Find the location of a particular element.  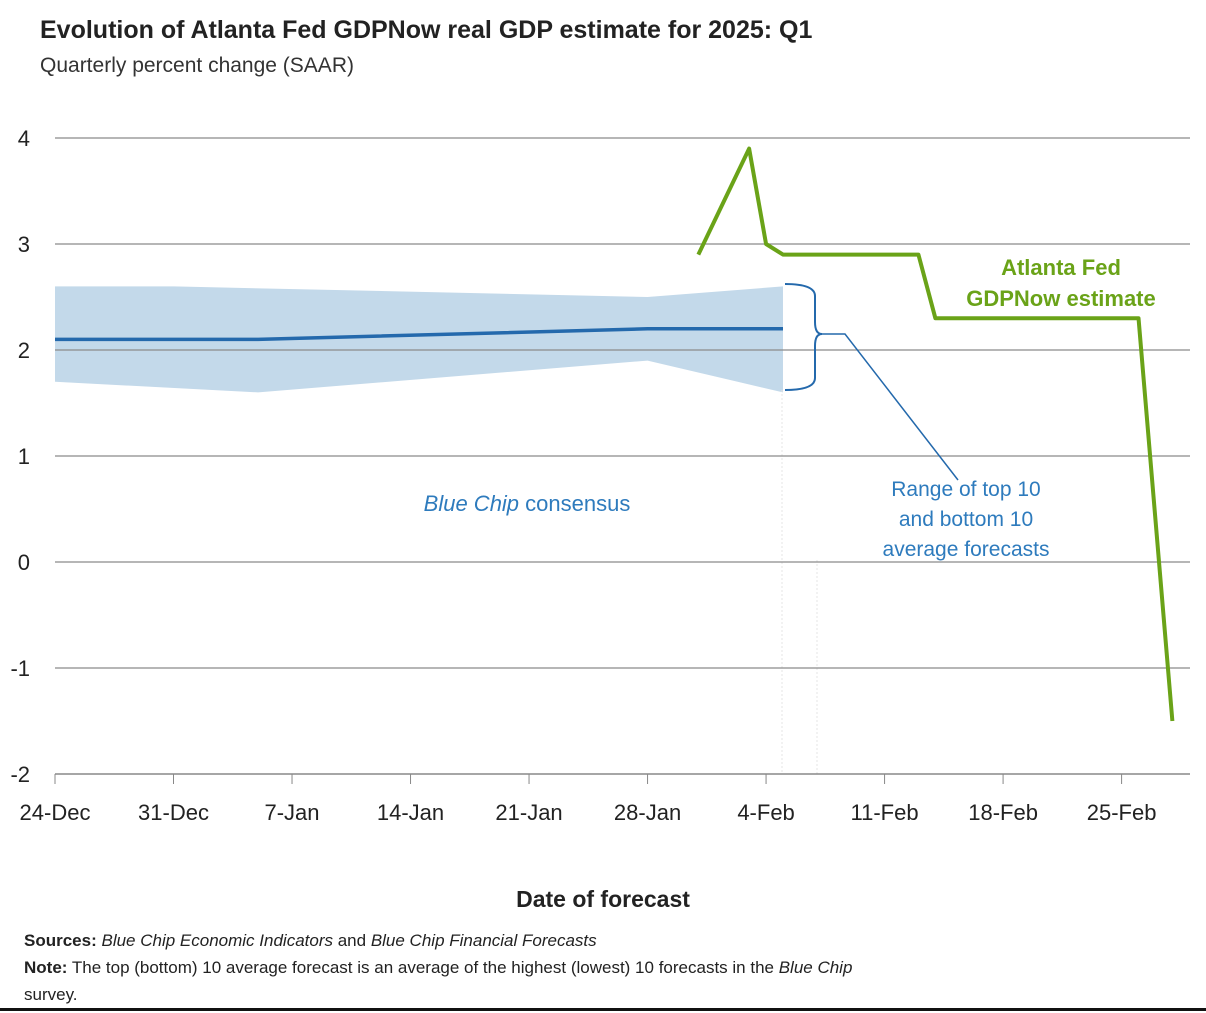

range-band is located at coordinates (419, 339).